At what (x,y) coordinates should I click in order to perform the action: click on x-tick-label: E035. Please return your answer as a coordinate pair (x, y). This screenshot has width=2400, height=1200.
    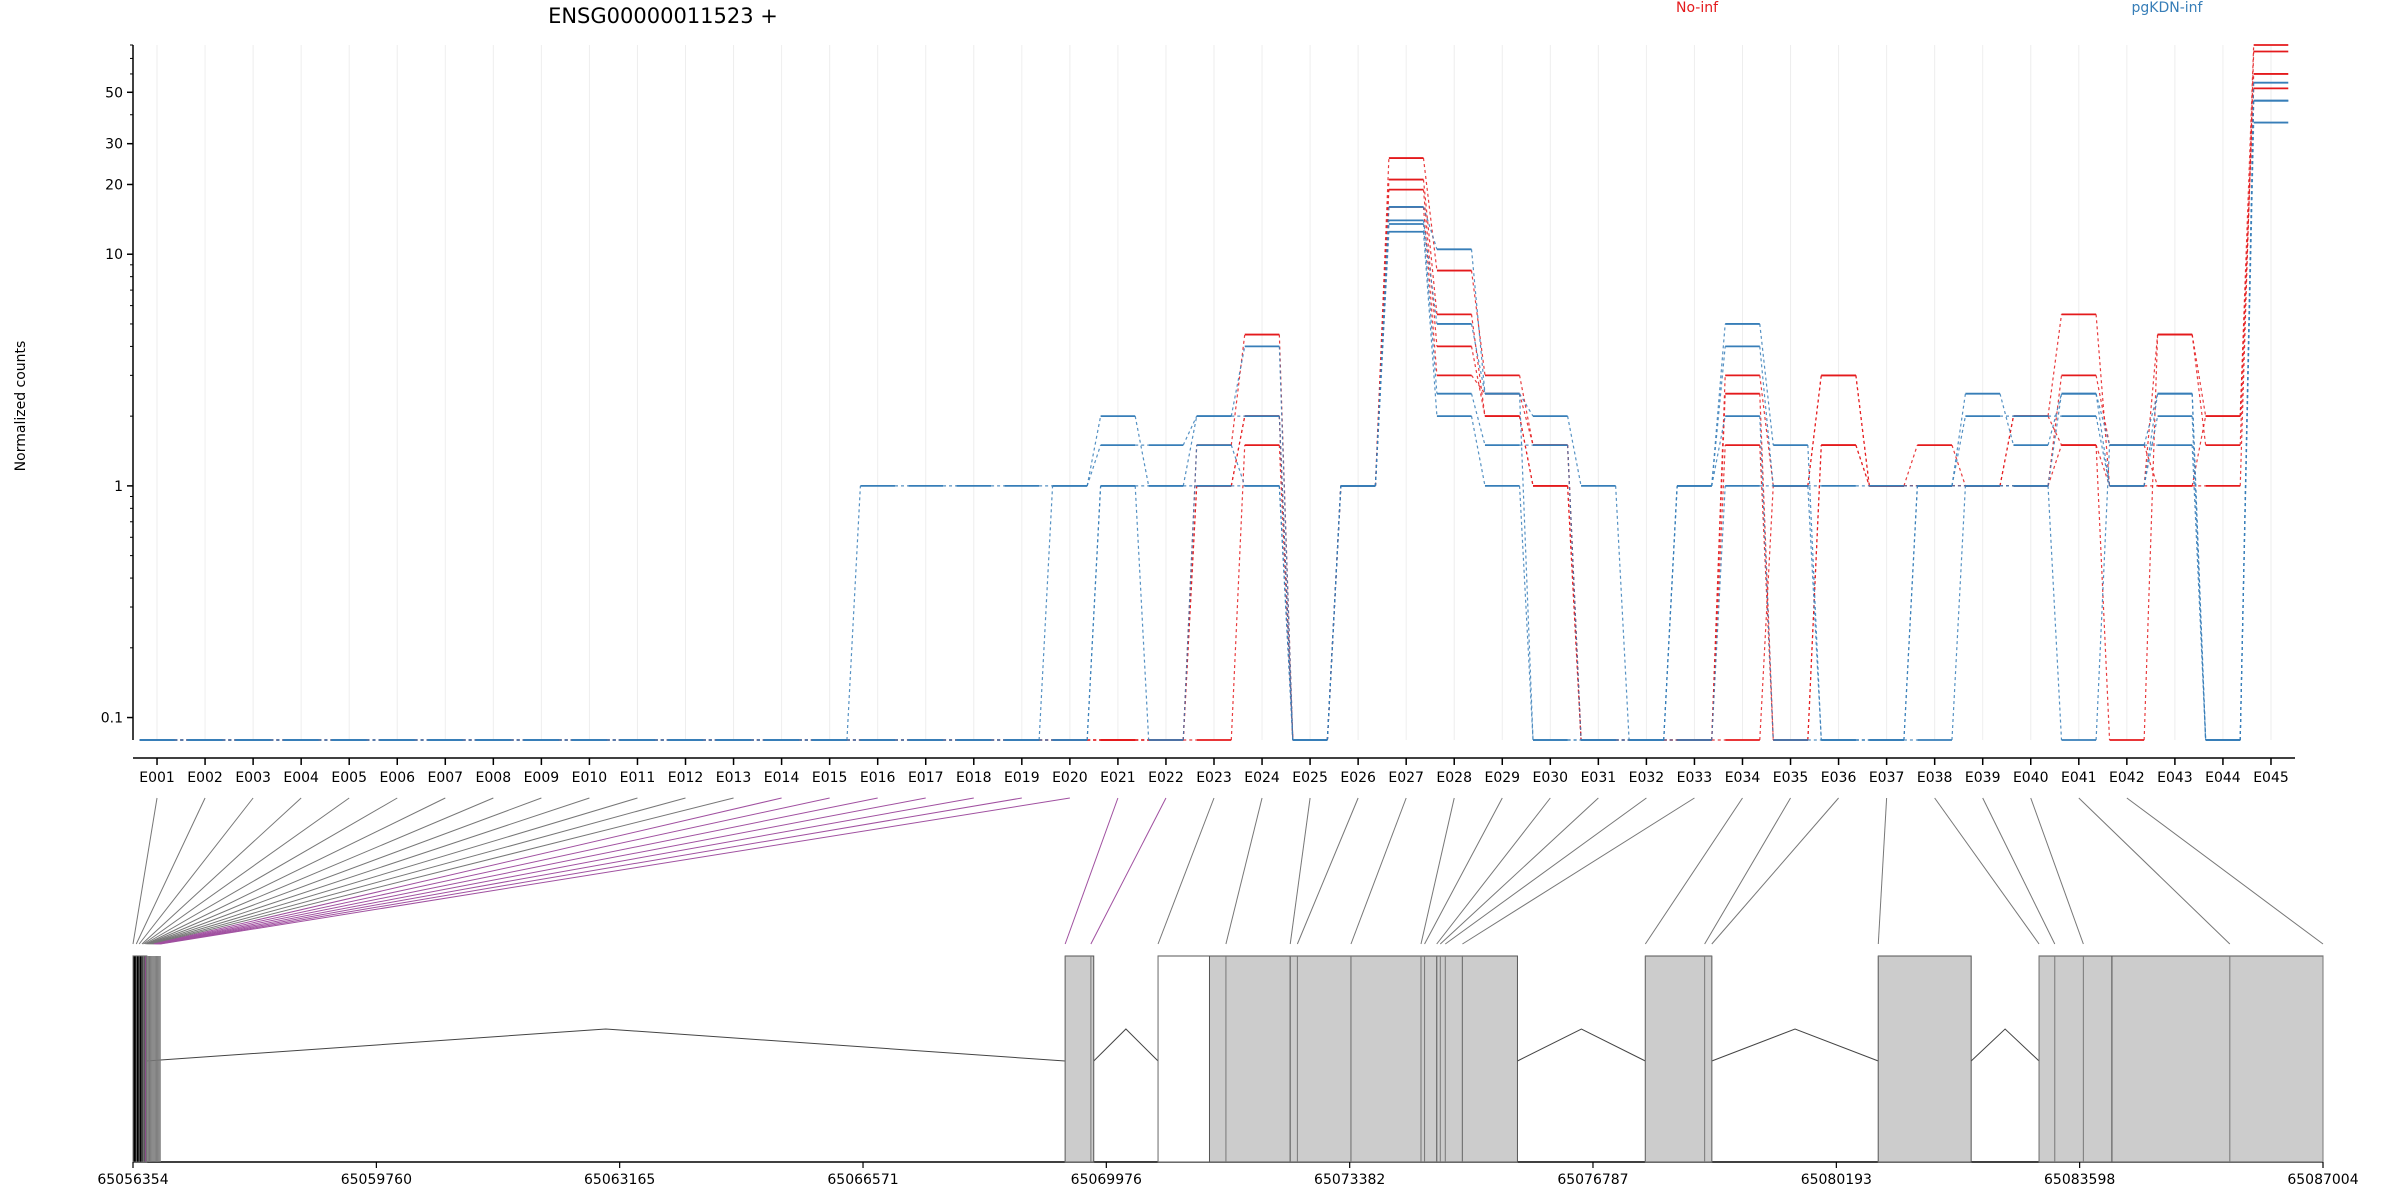
    Looking at the image, I should click on (1791, 778).